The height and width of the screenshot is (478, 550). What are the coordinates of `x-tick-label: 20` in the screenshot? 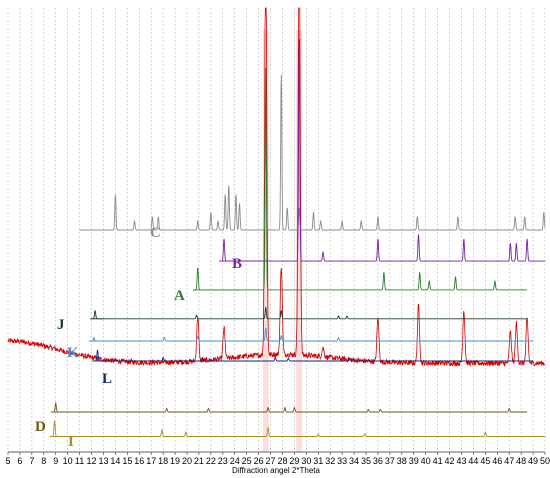 It's located at (187, 461).